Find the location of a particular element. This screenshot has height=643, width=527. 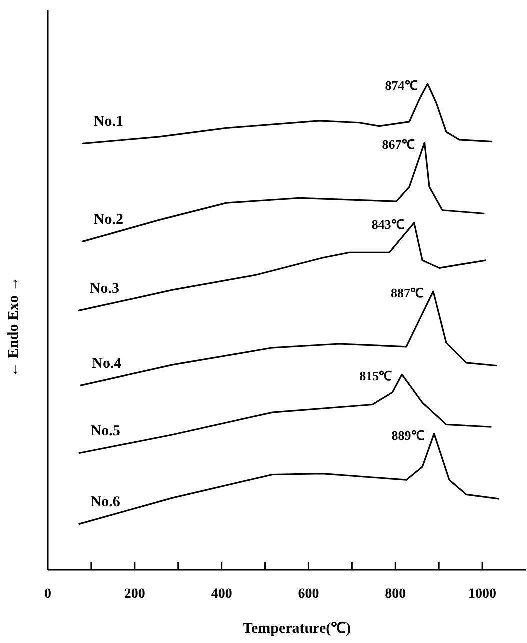

x-tick-label: 1000 is located at coordinates (482, 594).